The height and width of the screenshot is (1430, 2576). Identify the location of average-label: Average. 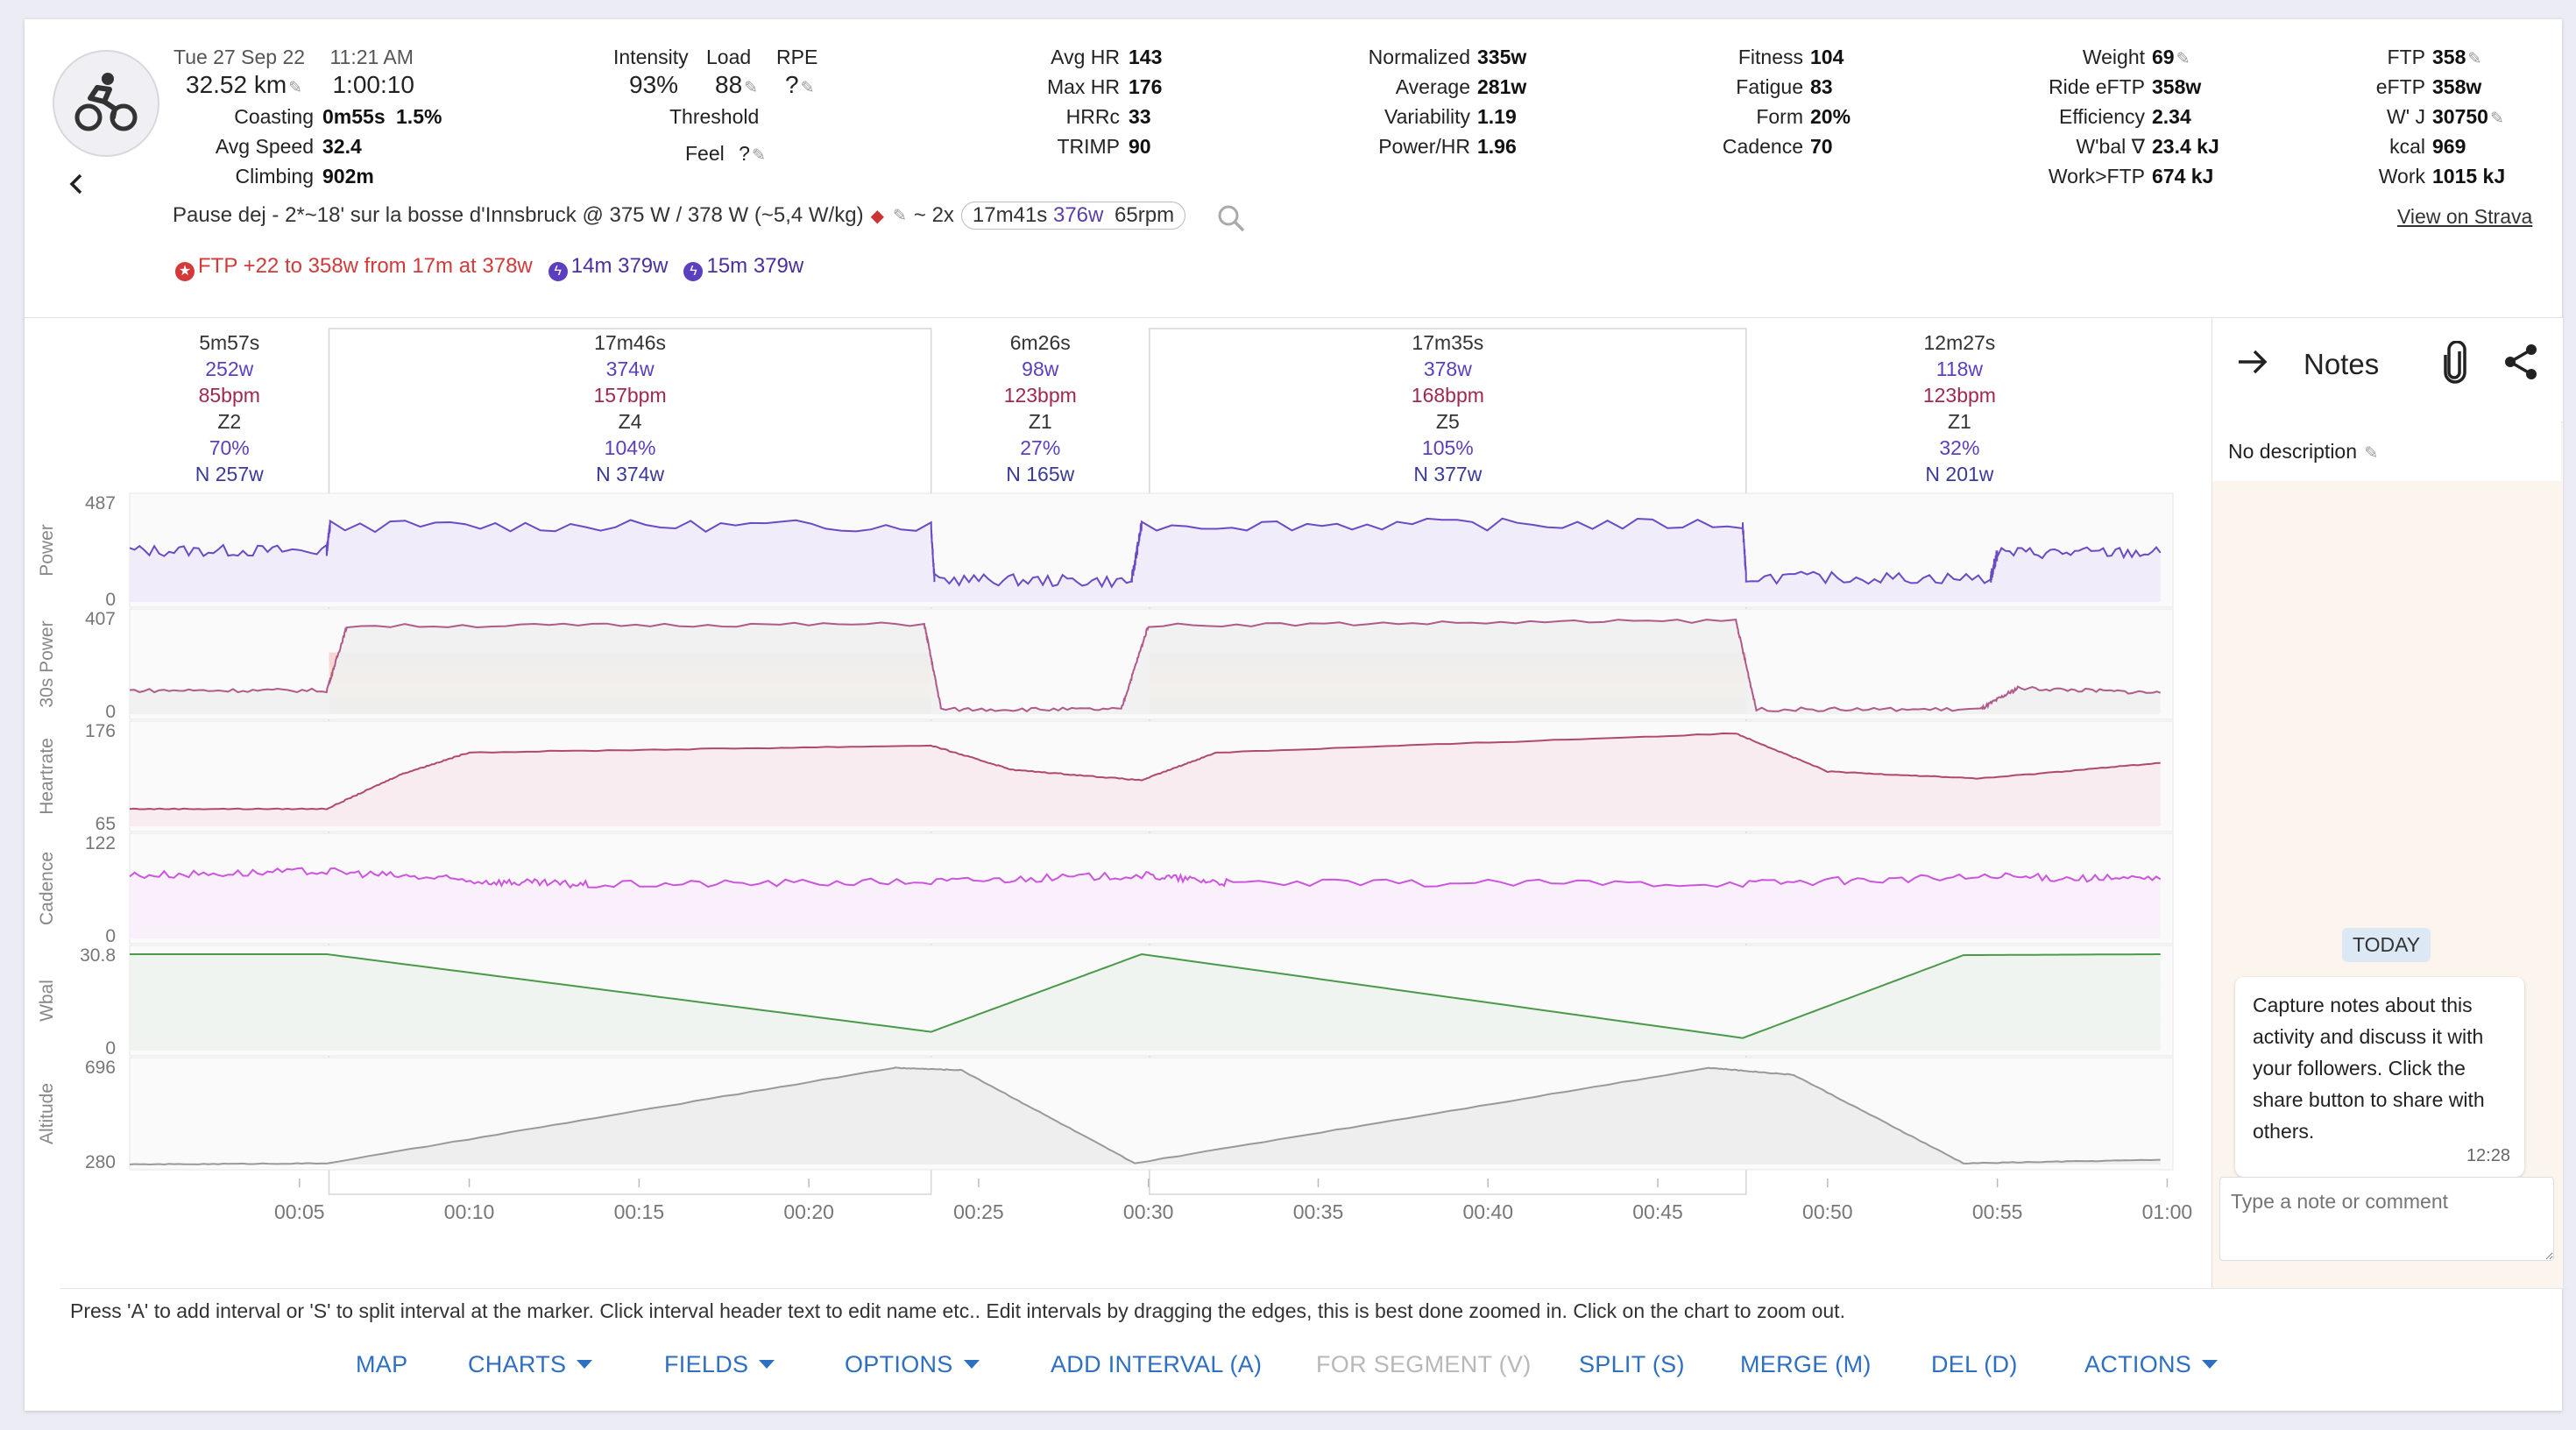
(1432, 86).